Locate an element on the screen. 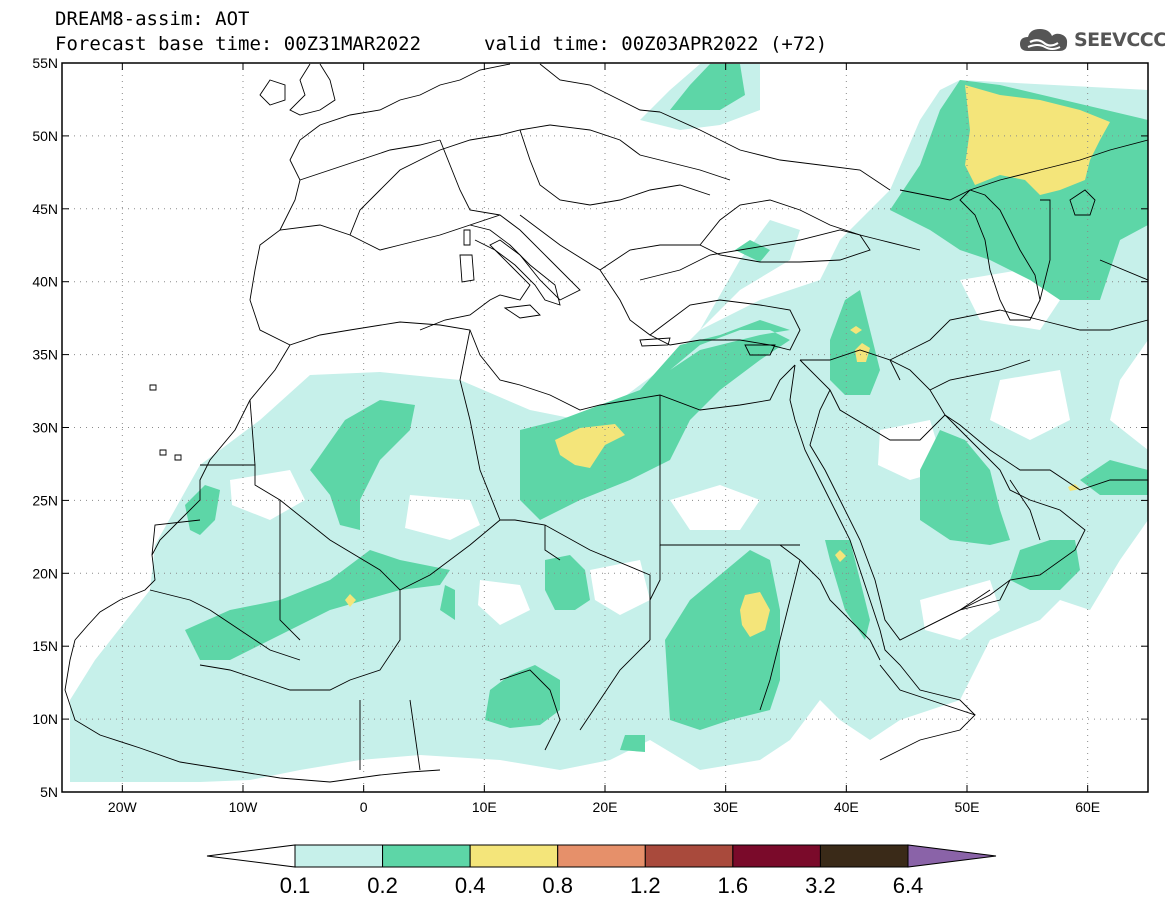 This screenshot has width=1165, height=905. lat-label: 55N is located at coordinates (45, 63).